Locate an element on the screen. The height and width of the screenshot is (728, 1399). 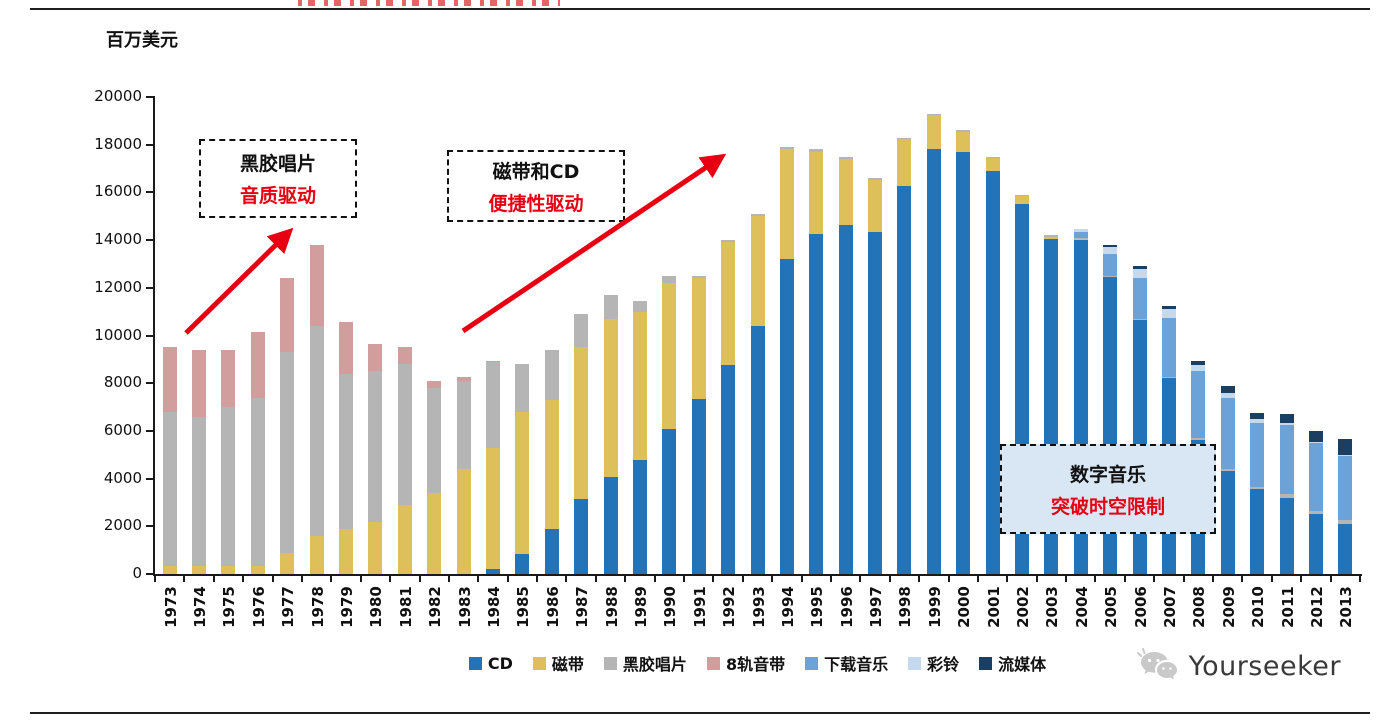
x-axis-label-1984: 1984 is located at coordinates (493, 607).